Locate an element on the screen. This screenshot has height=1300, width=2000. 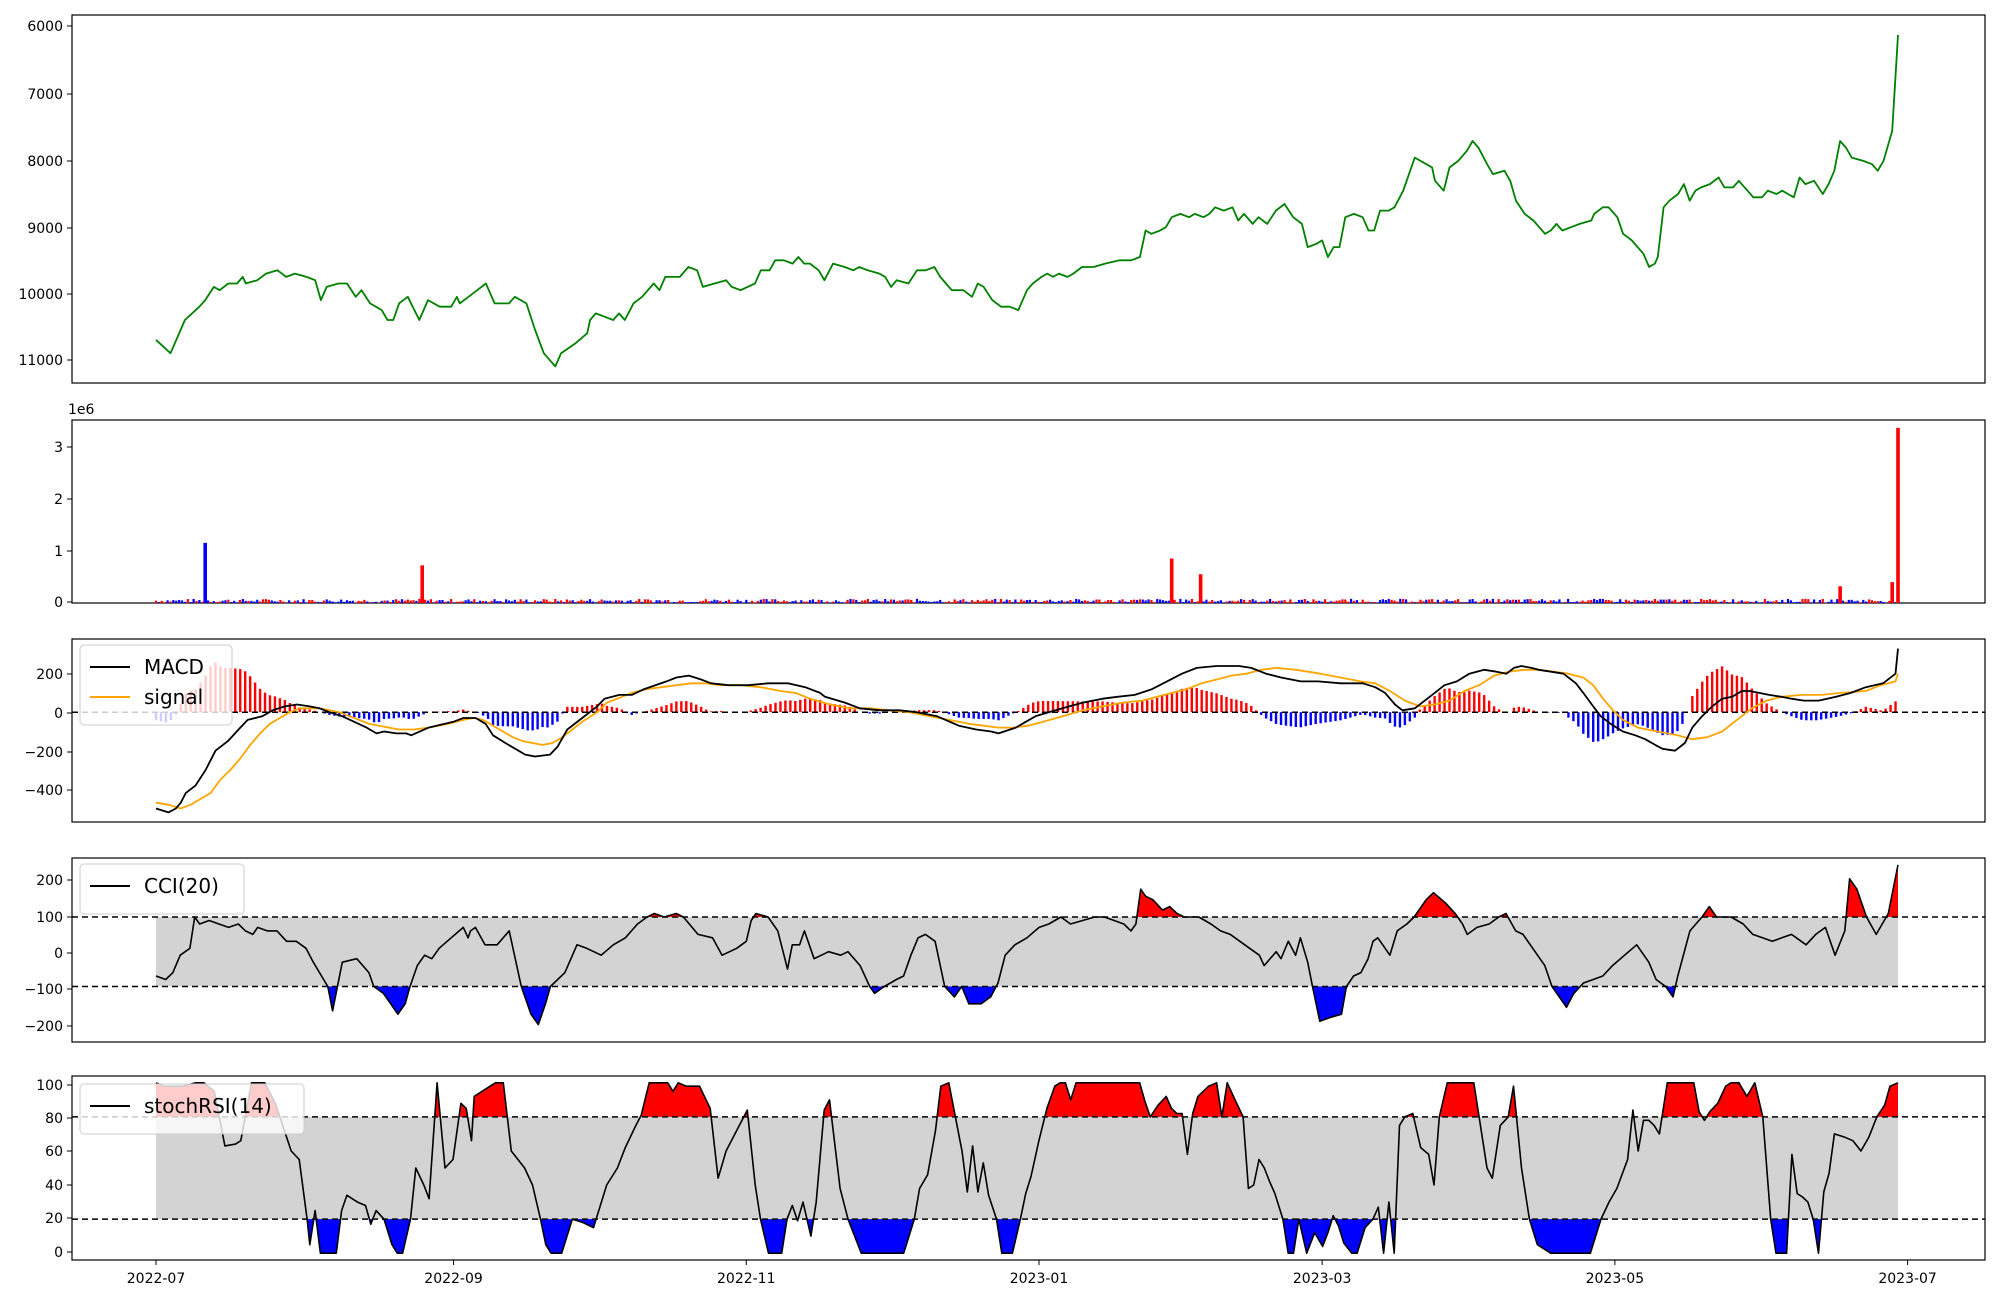
stochrsi-ytick-label: 0 is located at coordinates (58, 1253).